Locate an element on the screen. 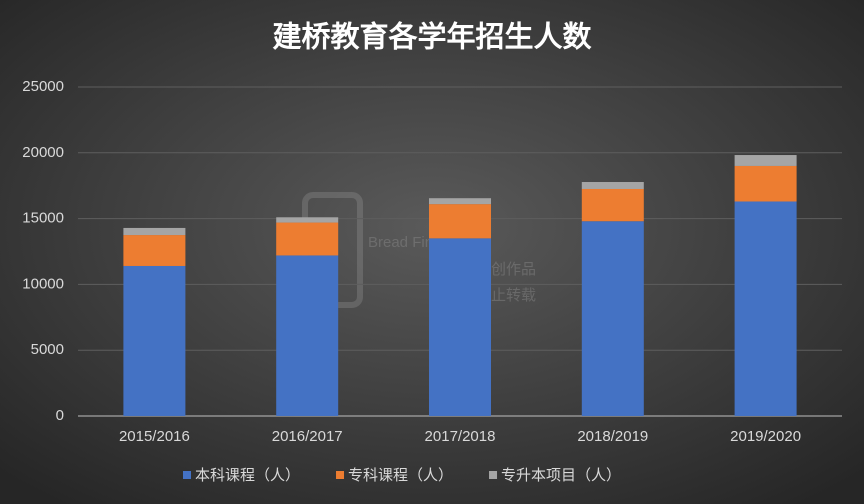  x-tick-label: 2019/2020 is located at coordinates (765, 436).